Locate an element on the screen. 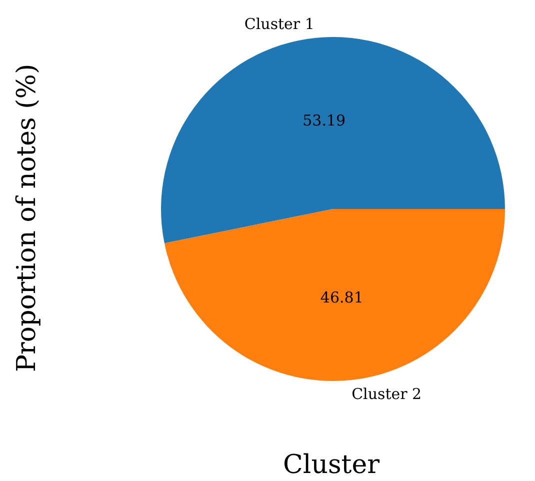 The width and height of the screenshot is (535, 481). data-label: 53.19 is located at coordinates (324, 120).